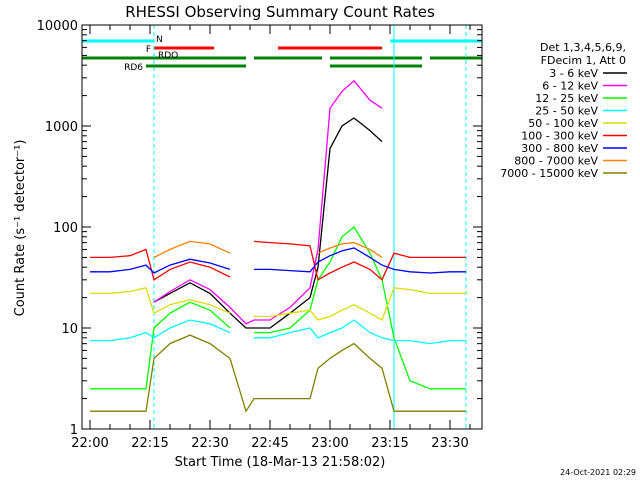 Image resolution: width=640 pixels, height=480 pixels. Describe the element at coordinates (449, 443) in the screenshot. I see `x-tick-label-23-30: 23:30` at that location.